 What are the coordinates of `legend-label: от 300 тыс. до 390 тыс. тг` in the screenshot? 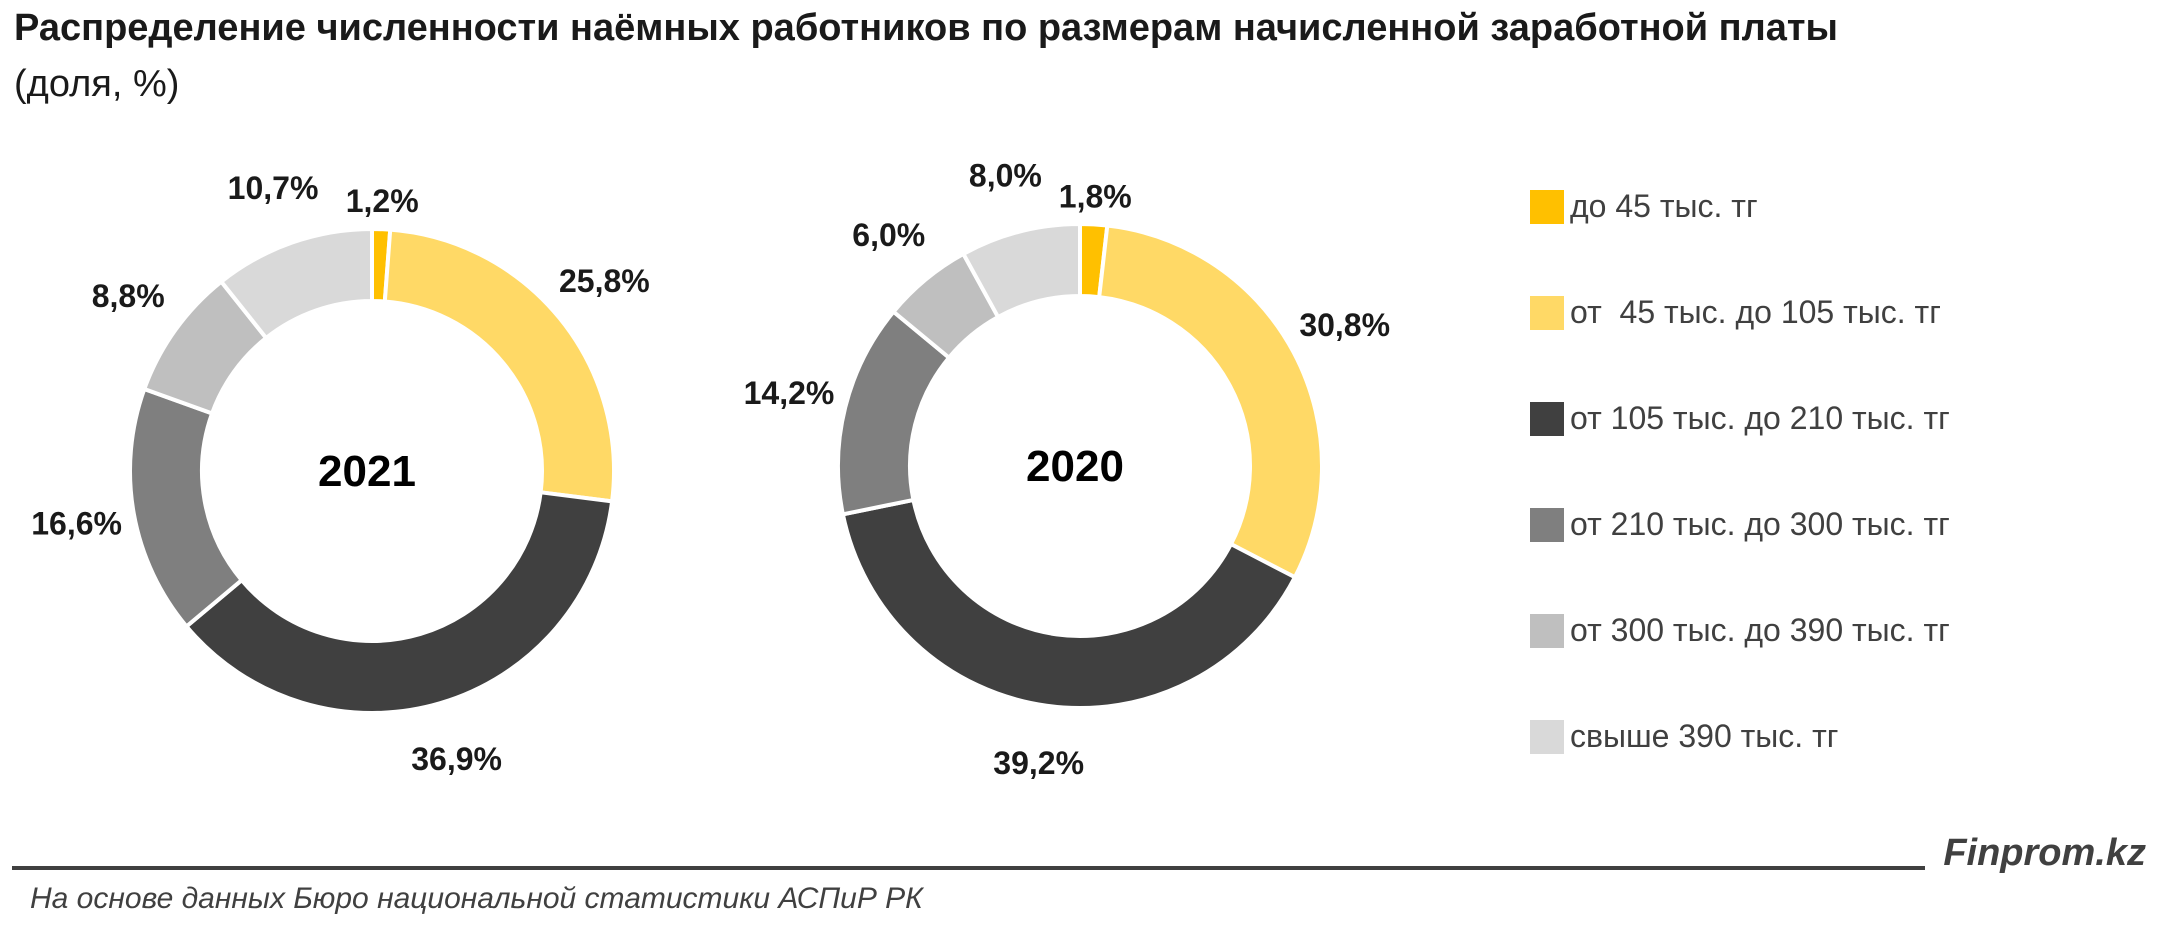 It's located at (1760, 630).